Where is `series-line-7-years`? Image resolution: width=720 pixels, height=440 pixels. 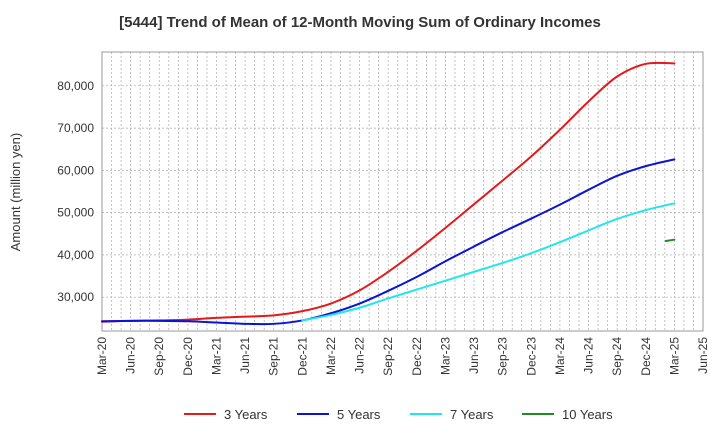
series-line-7-years is located at coordinates (488, 262).